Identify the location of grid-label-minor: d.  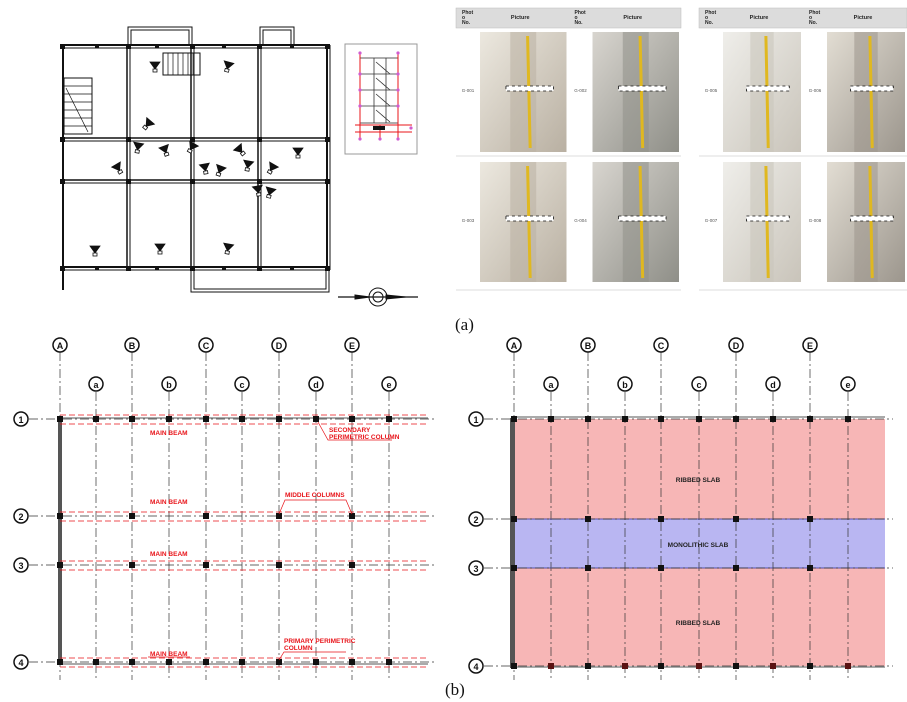
(773, 385).